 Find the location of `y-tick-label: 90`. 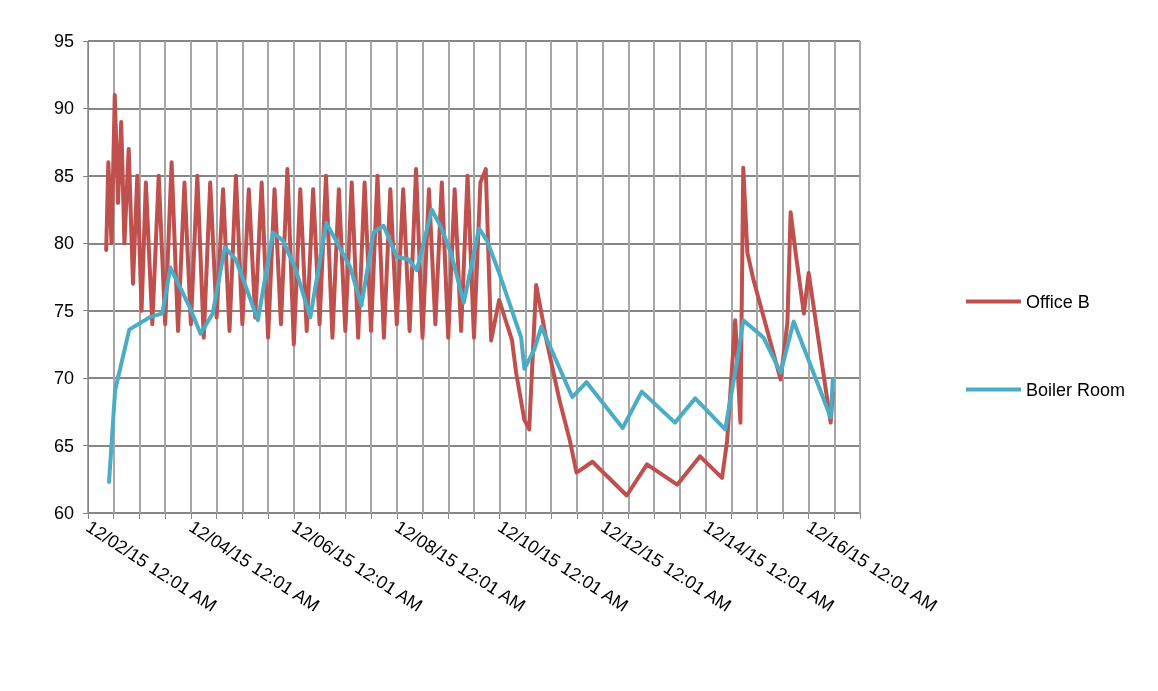

y-tick-label: 90 is located at coordinates (63, 108).